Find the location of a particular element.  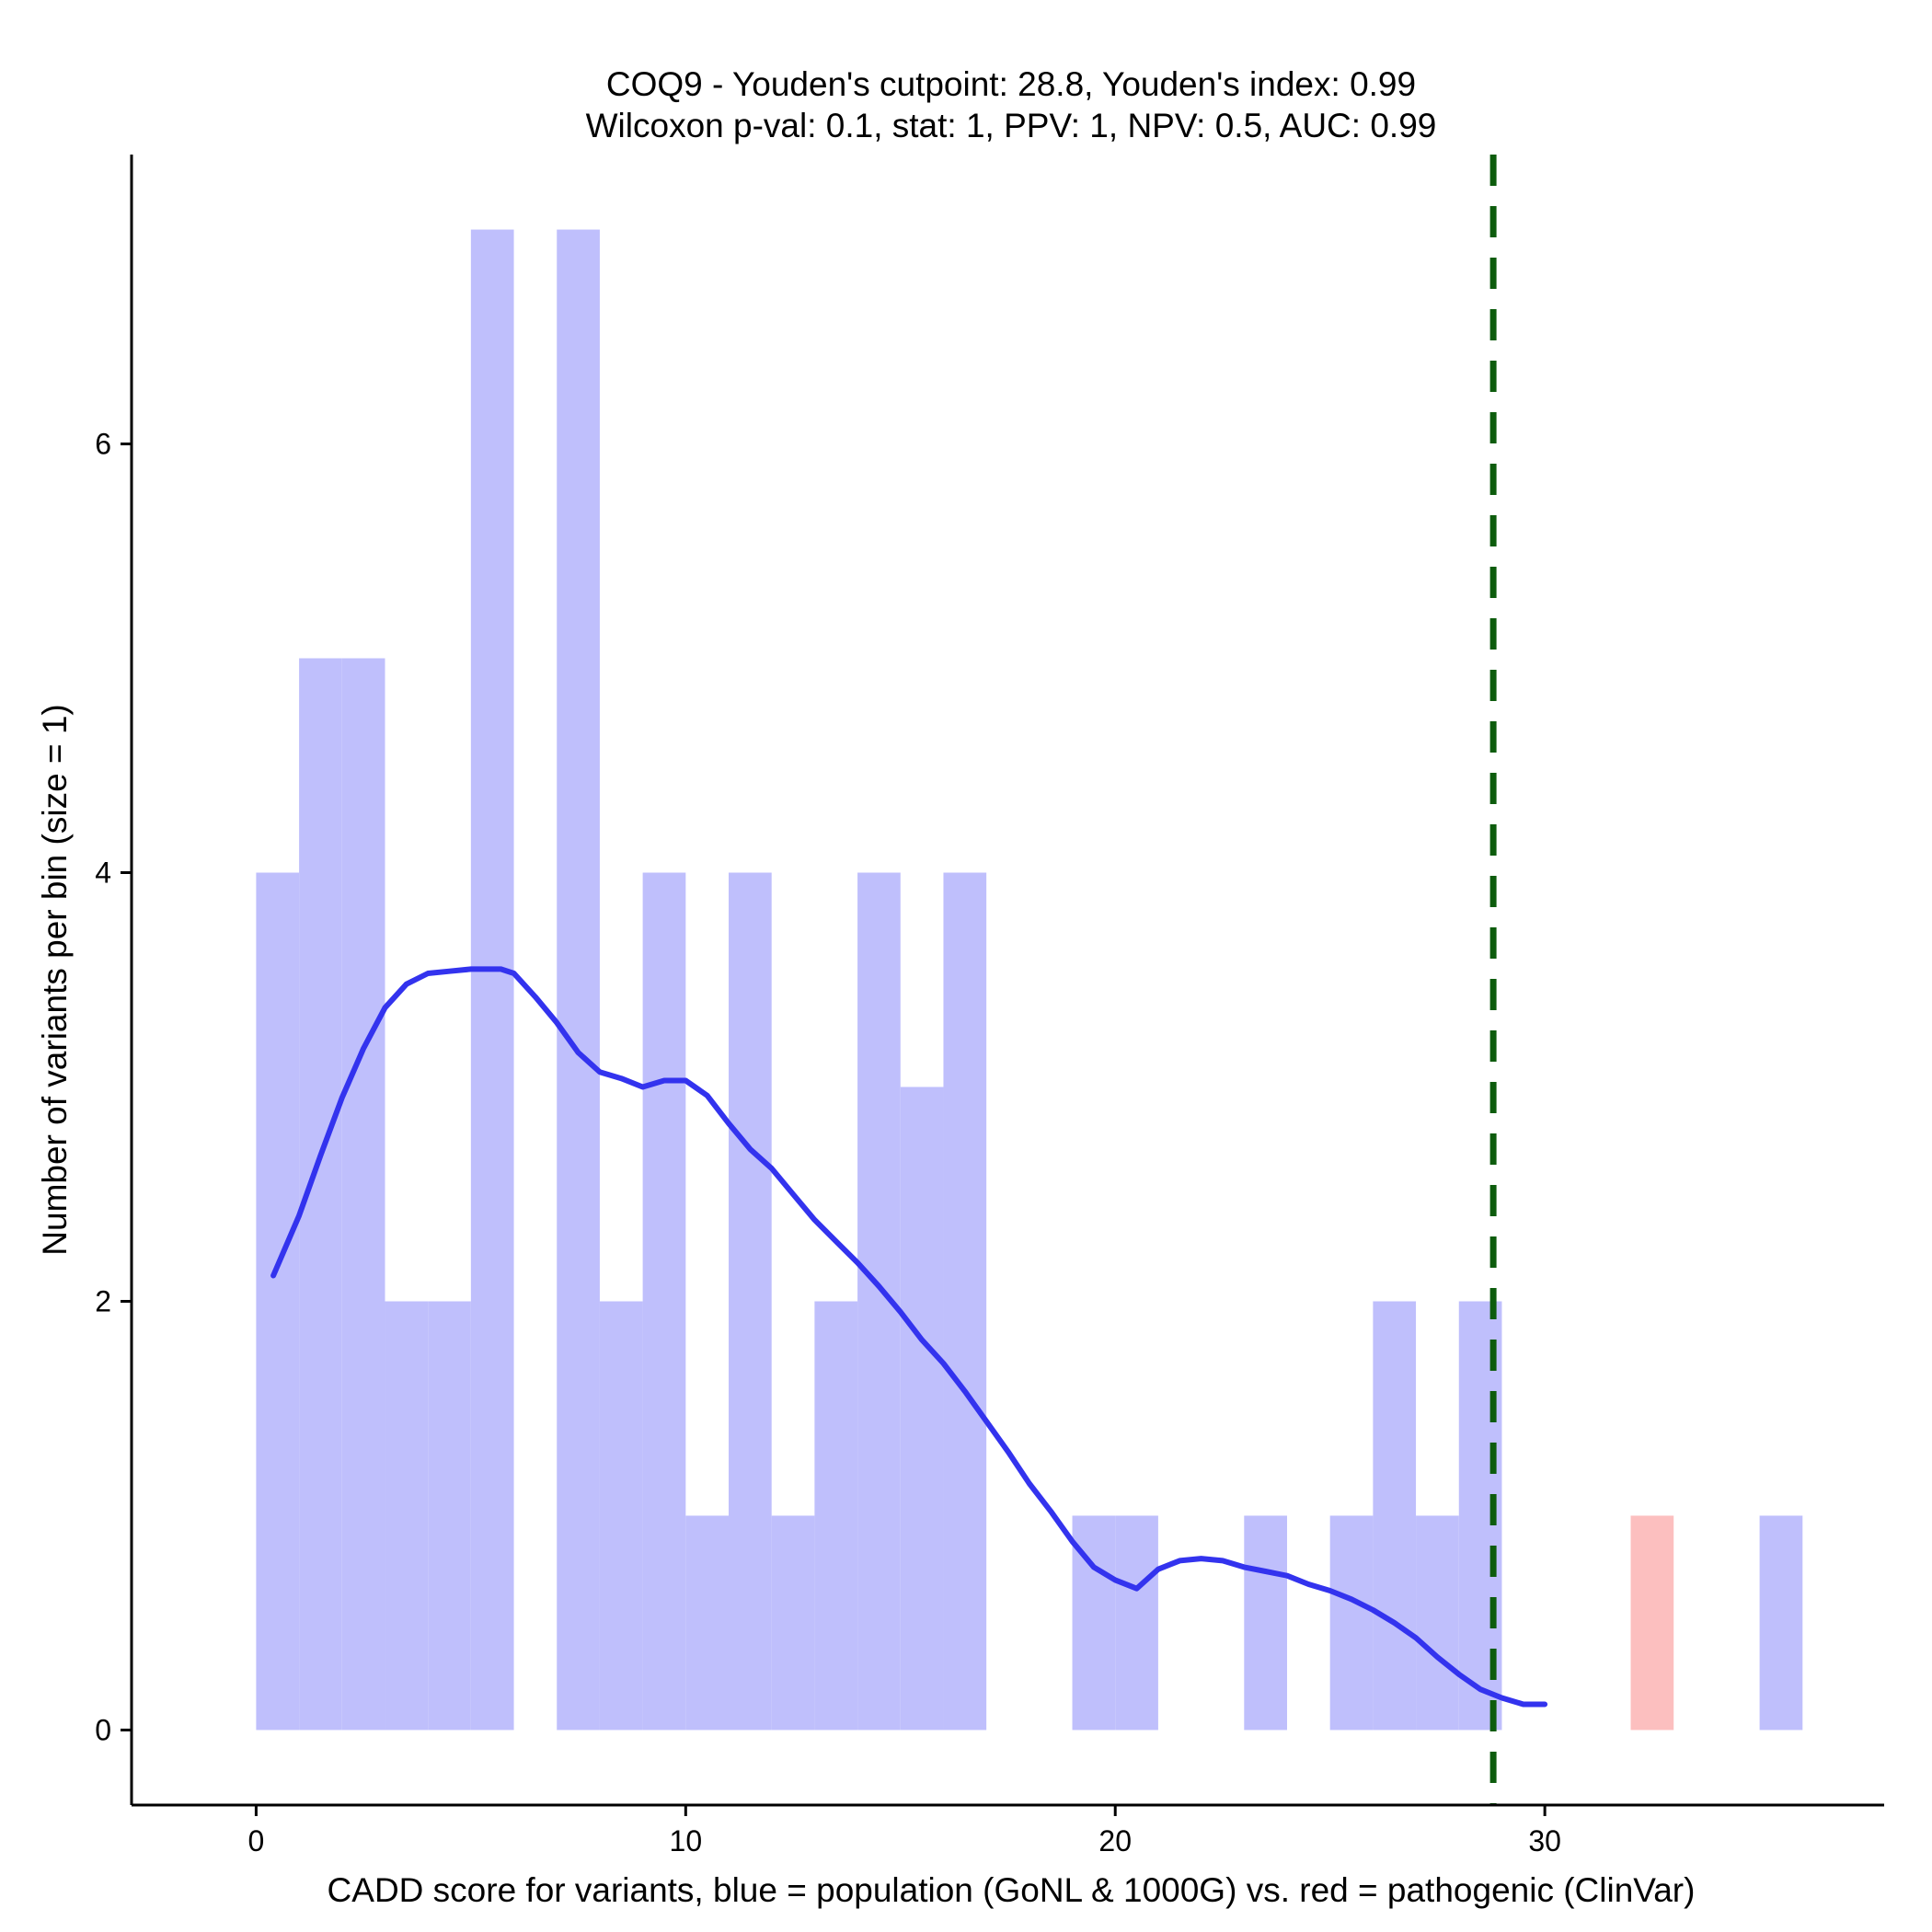

x-tick-label: 10 is located at coordinates (686, 1840).